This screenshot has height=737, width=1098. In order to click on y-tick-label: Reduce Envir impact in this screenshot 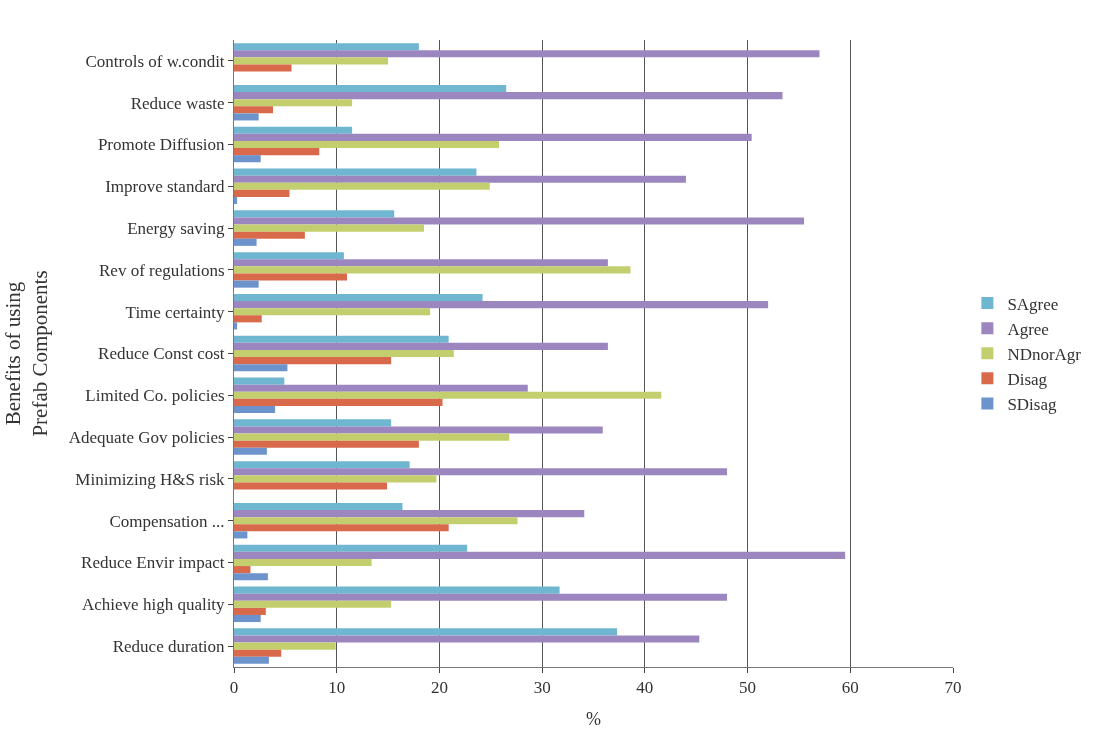, I will do `click(153, 563)`.